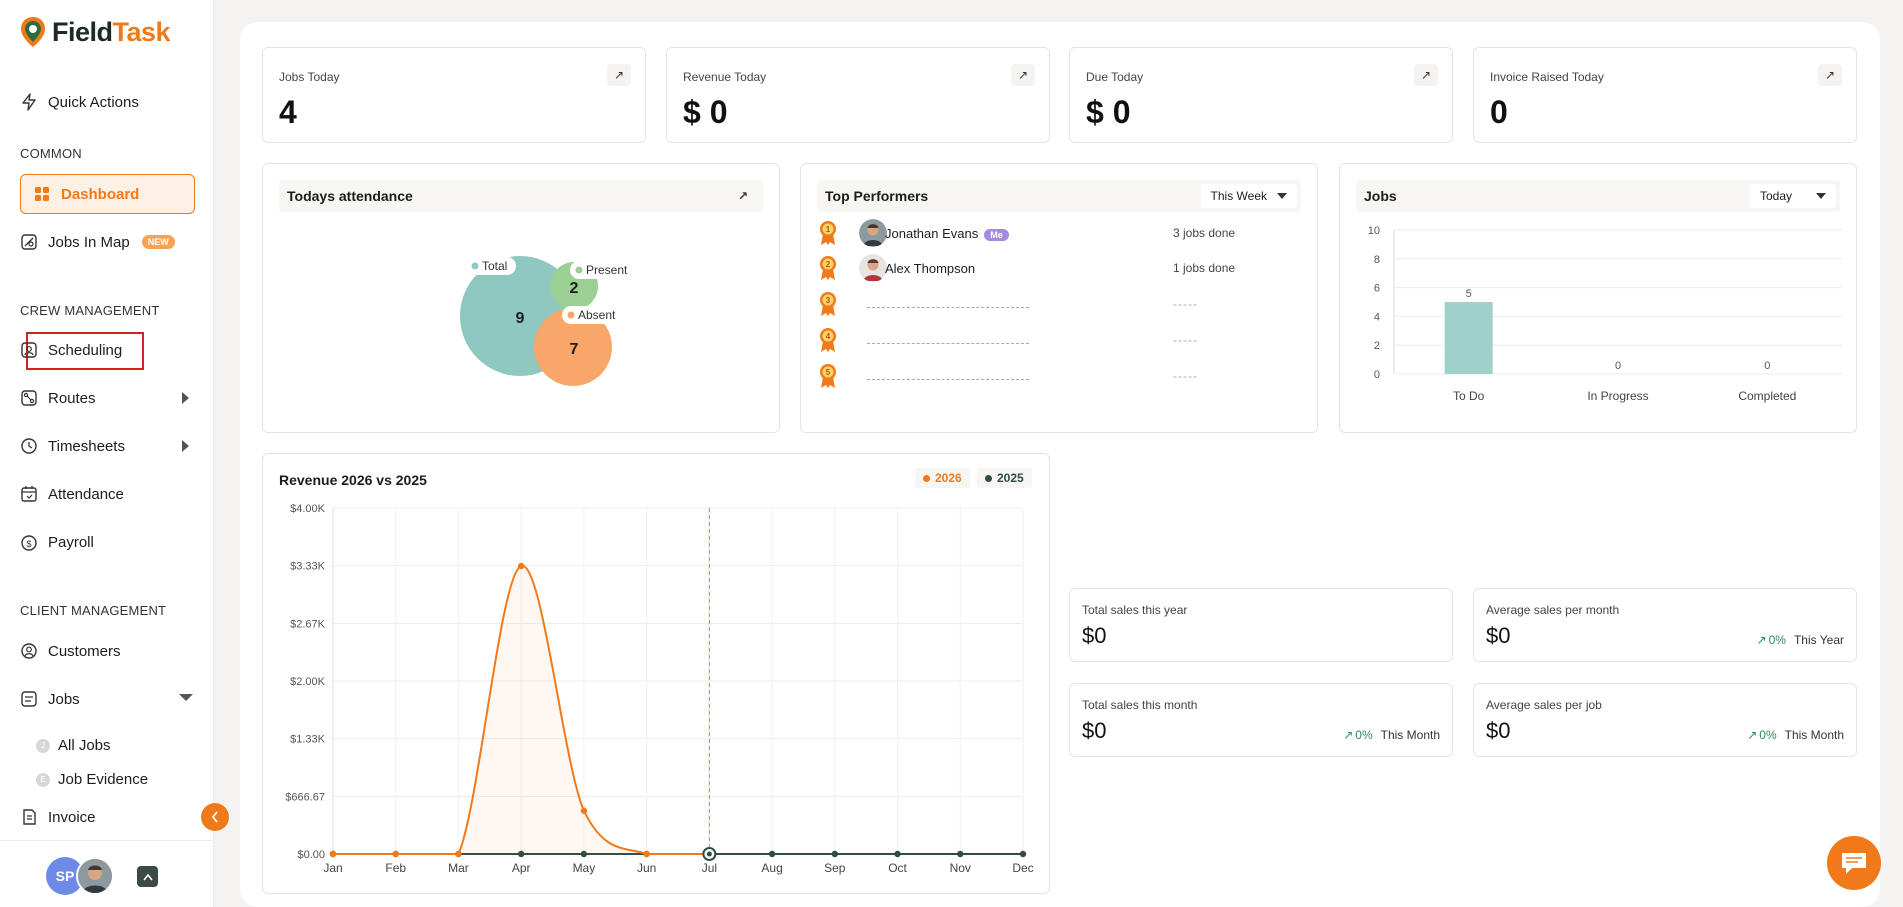  Describe the element at coordinates (1248, 196) in the screenshot. I see `period-dropdown: This Week` at that location.